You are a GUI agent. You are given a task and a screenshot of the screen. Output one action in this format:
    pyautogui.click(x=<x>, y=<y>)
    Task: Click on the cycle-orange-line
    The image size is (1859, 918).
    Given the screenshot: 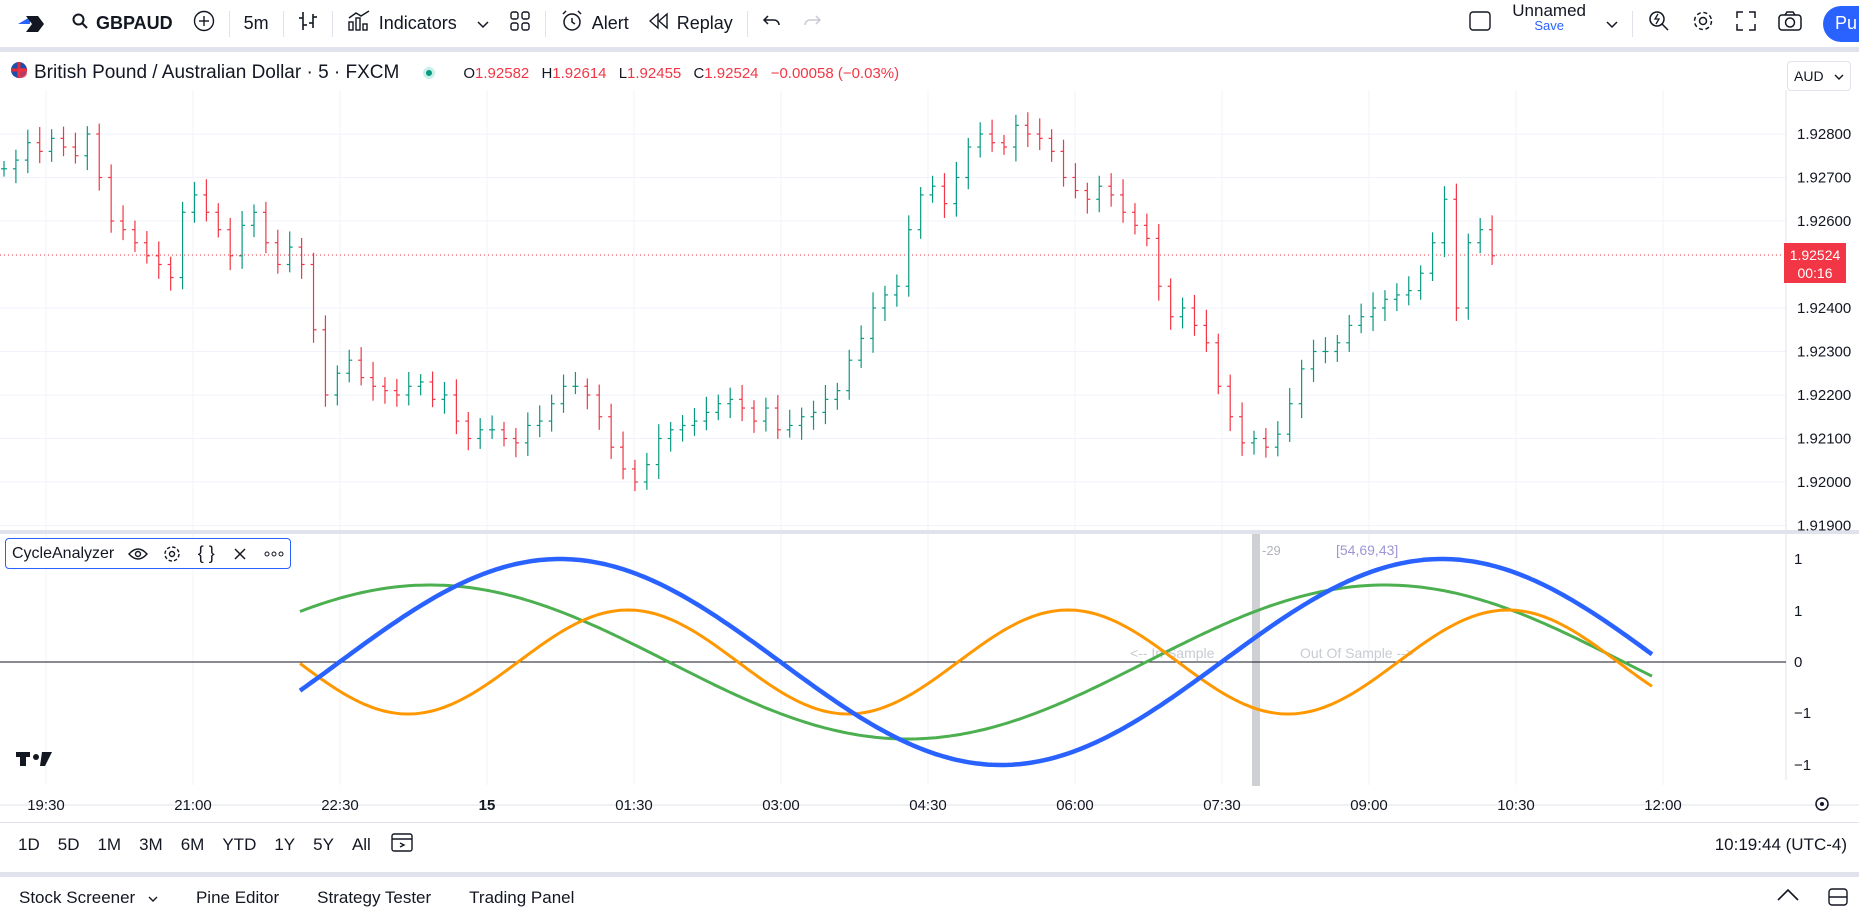 What is the action you would take?
    pyautogui.click(x=976, y=662)
    